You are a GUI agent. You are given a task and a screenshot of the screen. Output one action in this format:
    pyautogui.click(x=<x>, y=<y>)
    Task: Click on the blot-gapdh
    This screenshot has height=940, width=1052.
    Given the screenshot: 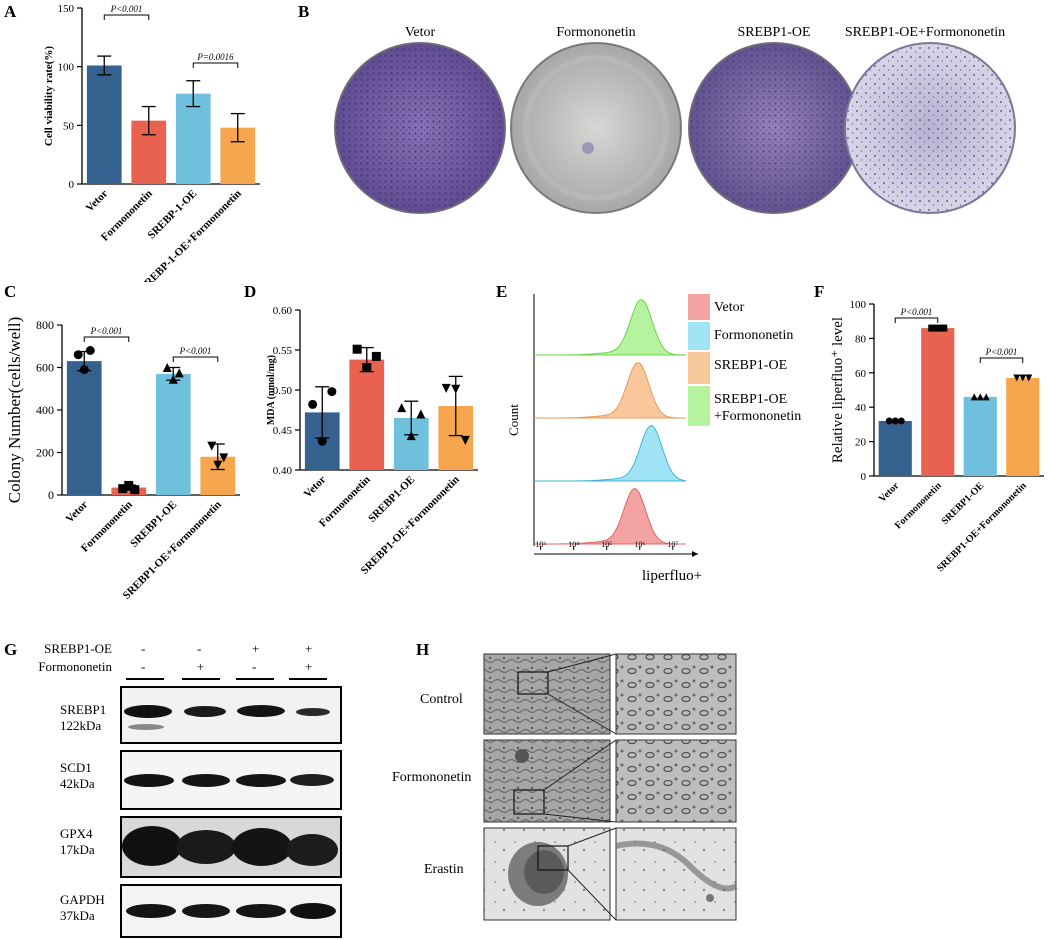 What is the action you would take?
    pyautogui.click(x=231, y=911)
    